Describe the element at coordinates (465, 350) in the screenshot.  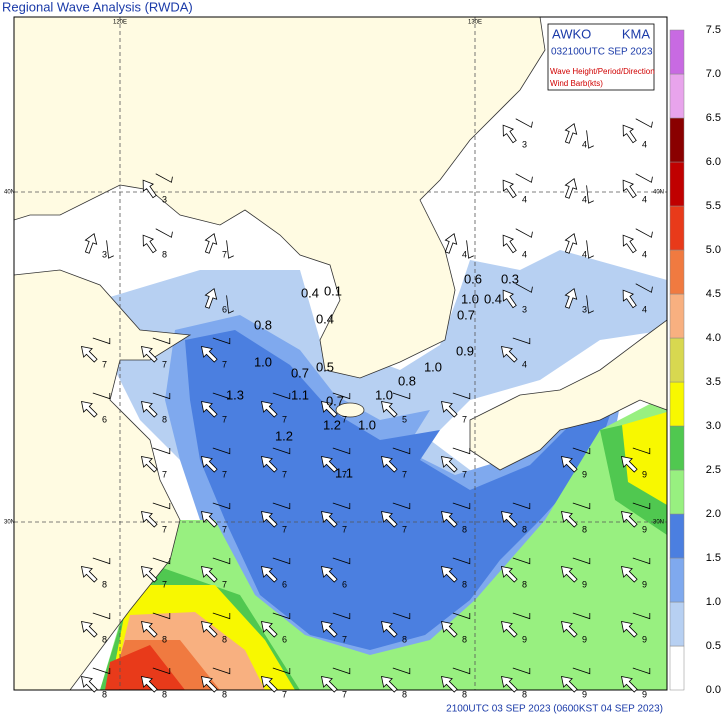
I see `wave-height-label: 0.9` at that location.